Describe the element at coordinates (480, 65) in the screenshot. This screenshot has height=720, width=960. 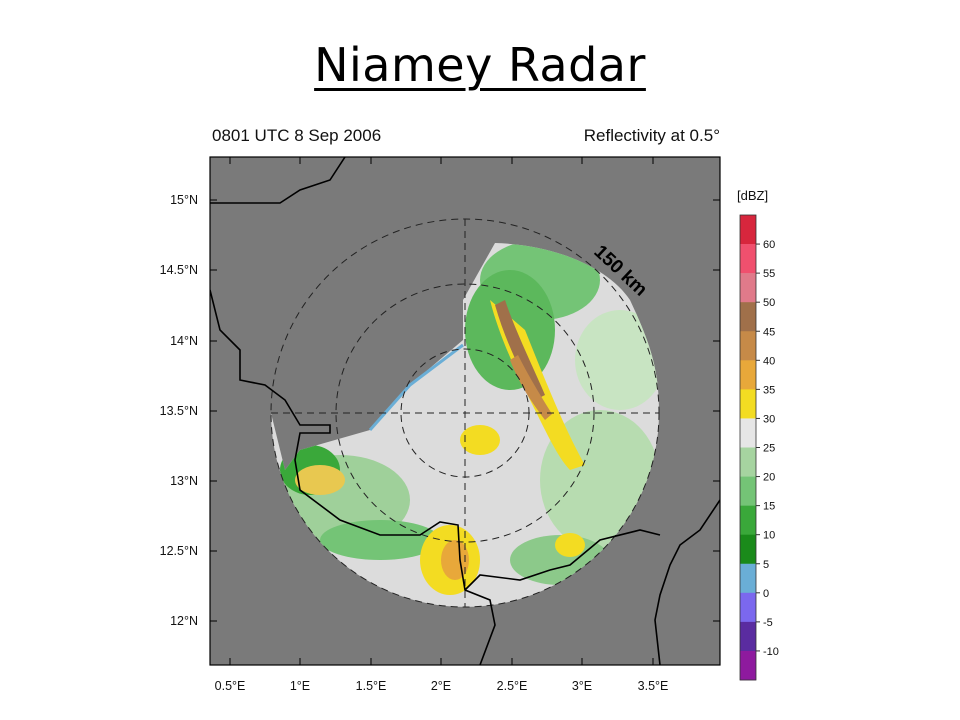
I see `slide-title: Niamey Radar` at that location.